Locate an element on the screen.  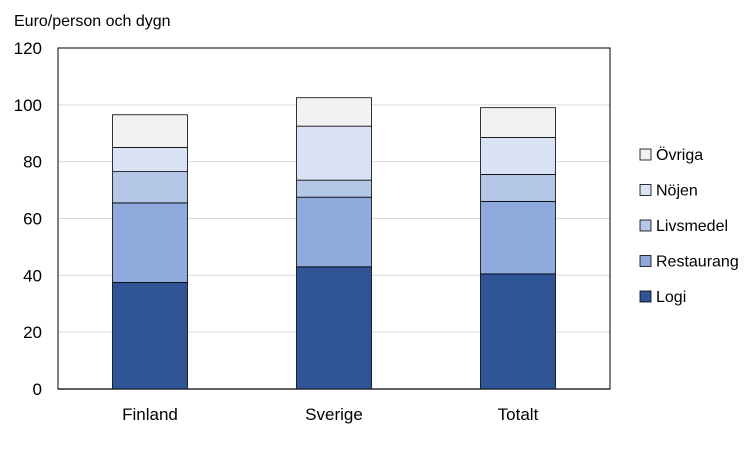
y-tick-label: 20 is located at coordinates (32, 332).